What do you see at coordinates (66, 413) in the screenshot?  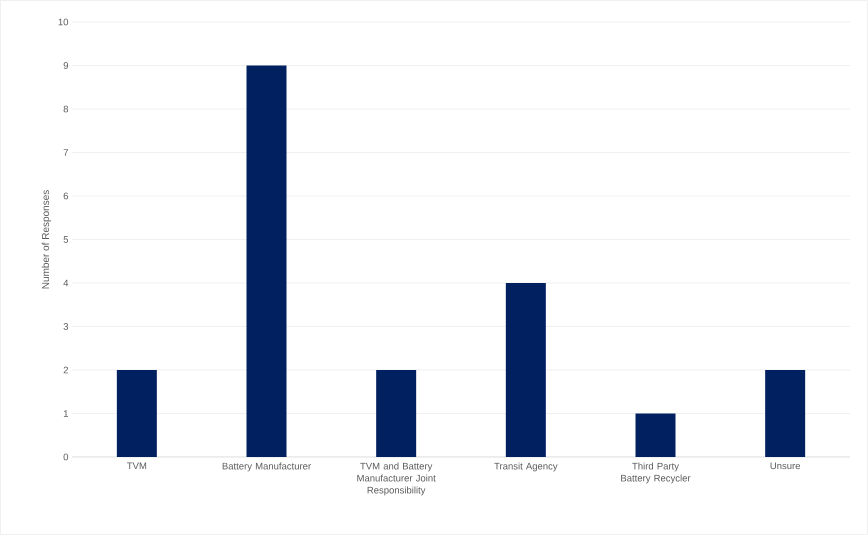 I see `y-tick-label: 1` at bounding box center [66, 413].